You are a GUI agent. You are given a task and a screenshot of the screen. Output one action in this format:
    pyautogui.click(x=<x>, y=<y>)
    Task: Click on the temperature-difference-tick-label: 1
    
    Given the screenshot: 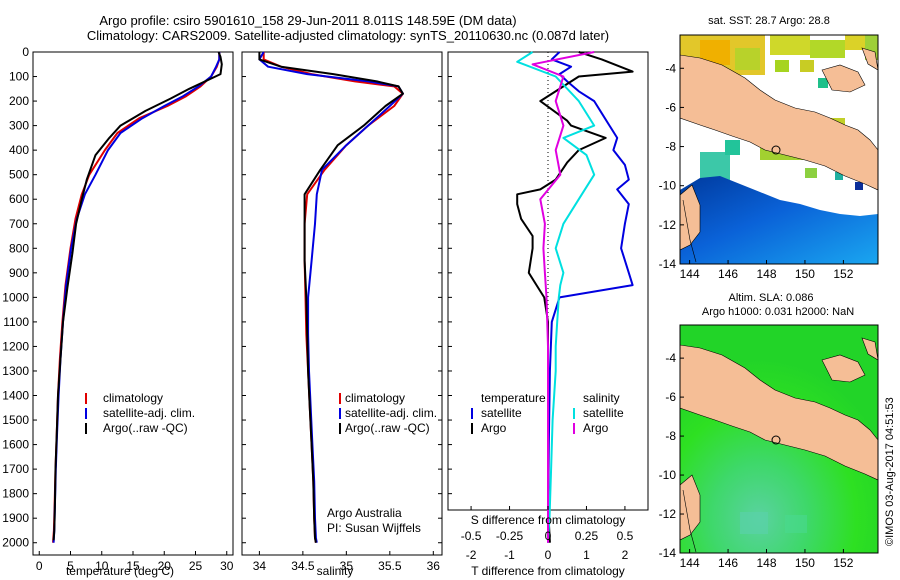 What is the action you would take?
    pyautogui.click(x=586, y=555)
    